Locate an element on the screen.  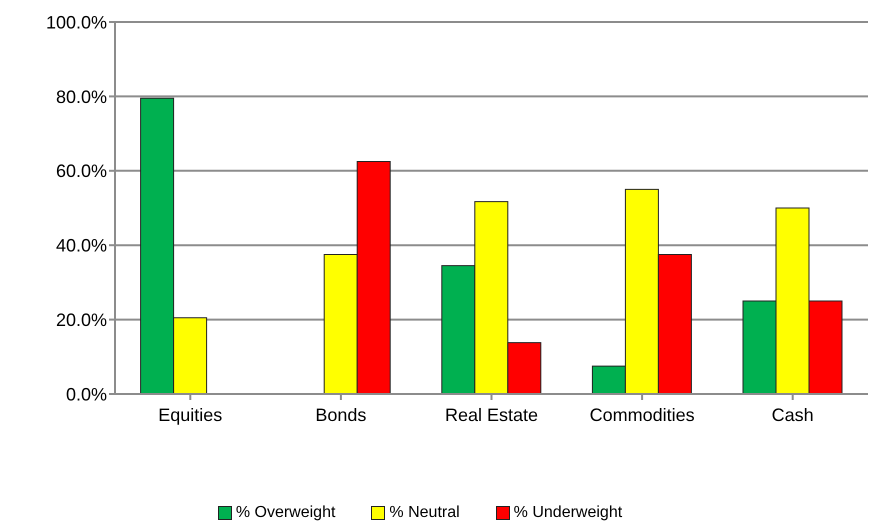
legend-label: % Neutral is located at coordinates (424, 513).